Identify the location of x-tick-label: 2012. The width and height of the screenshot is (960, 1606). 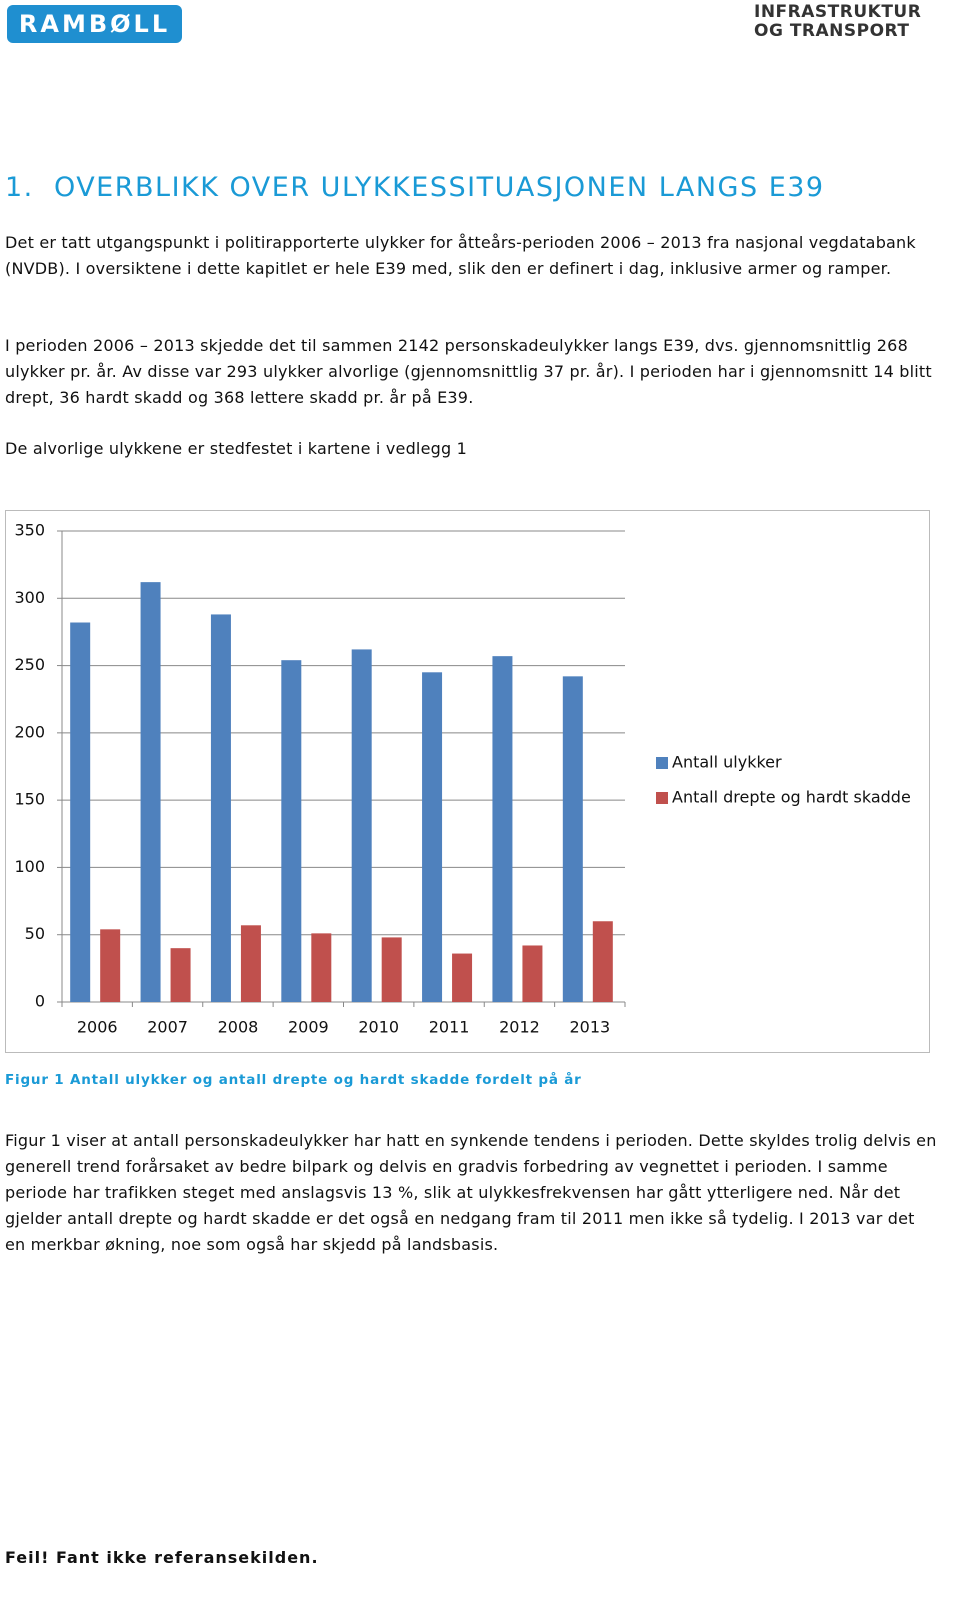
(519, 1027).